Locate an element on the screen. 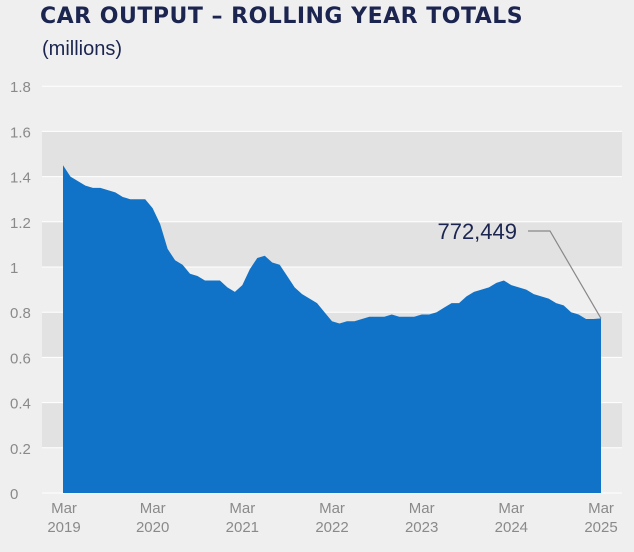 This screenshot has height=552, width=634. y-tick-label: 1.4 is located at coordinates (20, 178).